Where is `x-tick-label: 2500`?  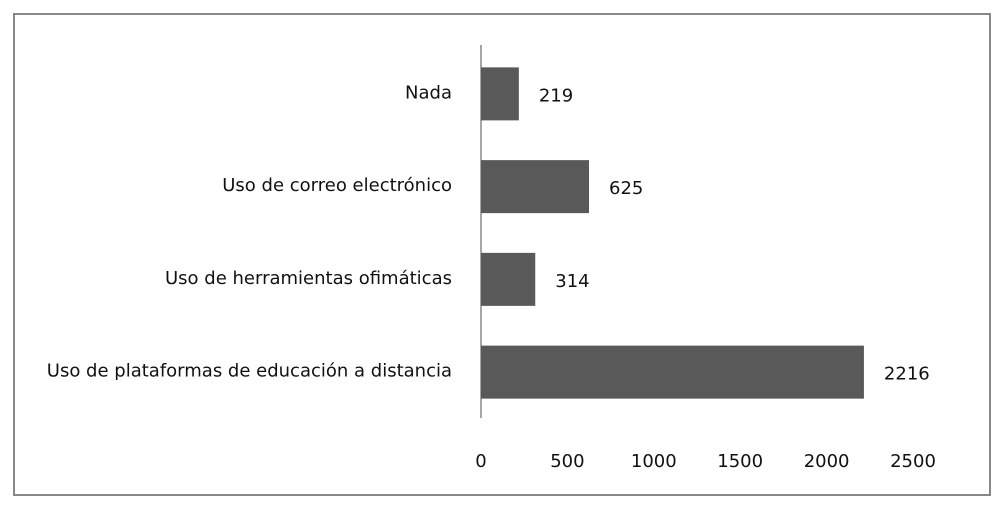
x-tick-label: 2500 is located at coordinates (913, 461).